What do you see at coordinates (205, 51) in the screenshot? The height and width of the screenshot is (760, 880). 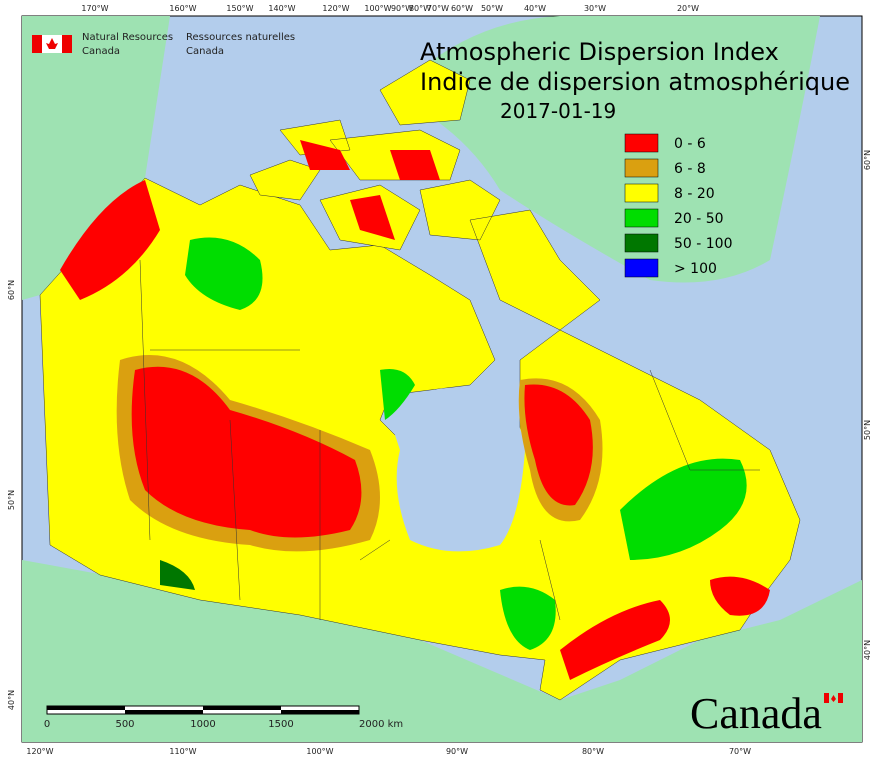 I see `agency-fr: Canada` at bounding box center [205, 51].